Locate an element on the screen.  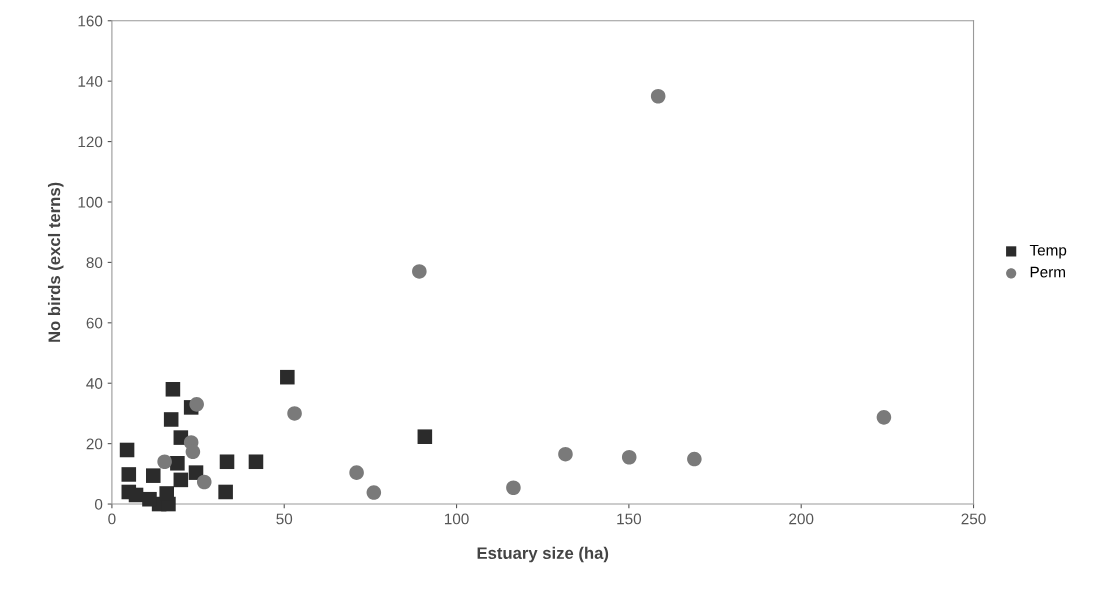
y-tick-label: 140 is located at coordinates (90, 81).